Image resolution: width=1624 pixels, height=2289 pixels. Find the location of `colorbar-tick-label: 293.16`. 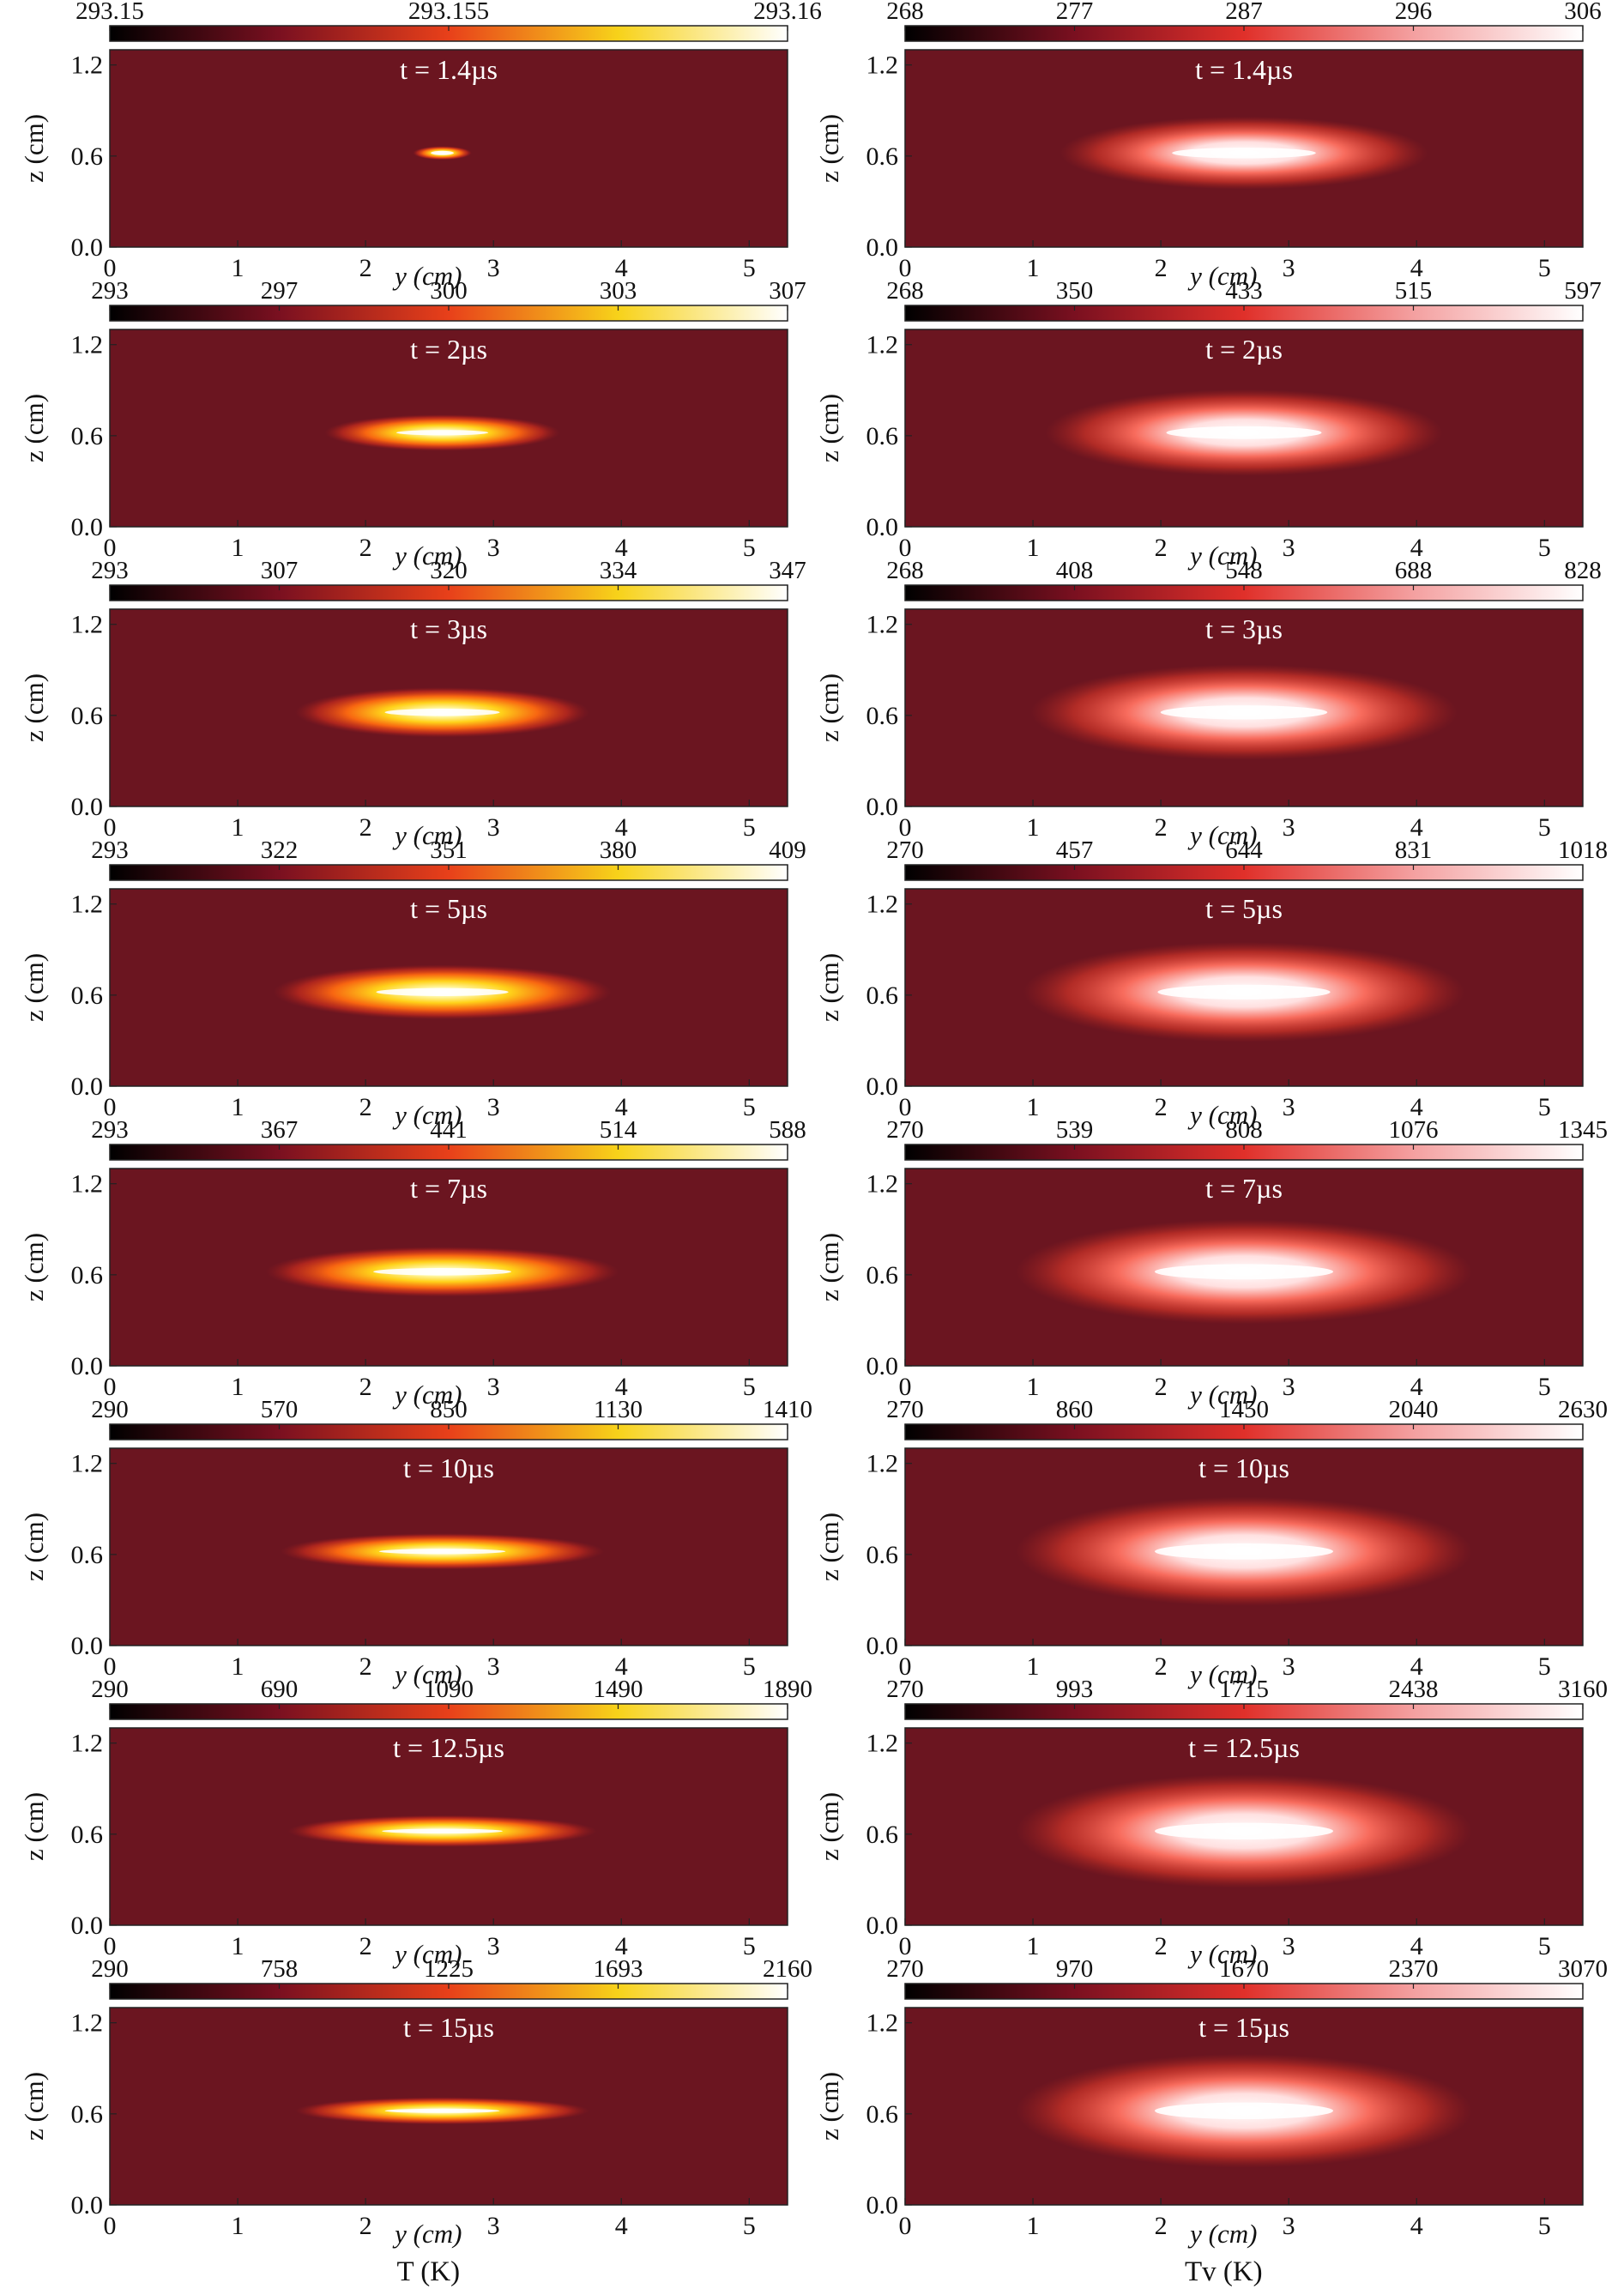

colorbar-tick-label: 293.16 is located at coordinates (787, 13).